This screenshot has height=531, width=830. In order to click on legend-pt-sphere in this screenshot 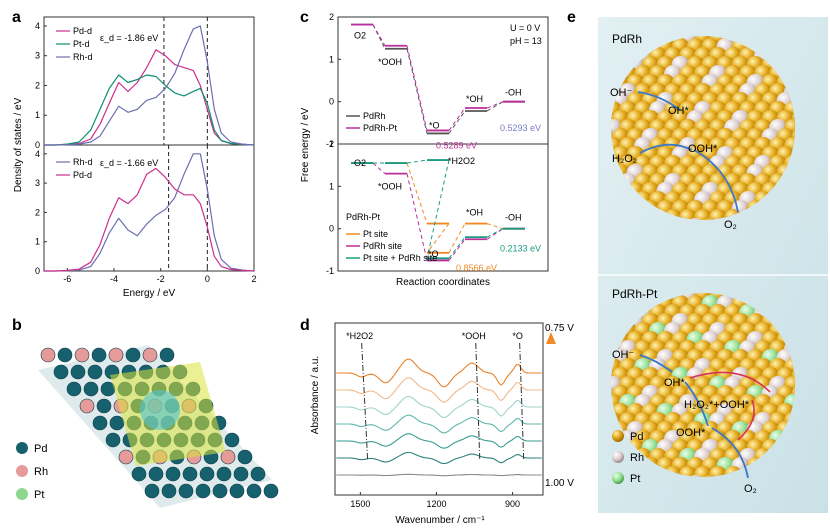, I will do `click(618, 478)`.